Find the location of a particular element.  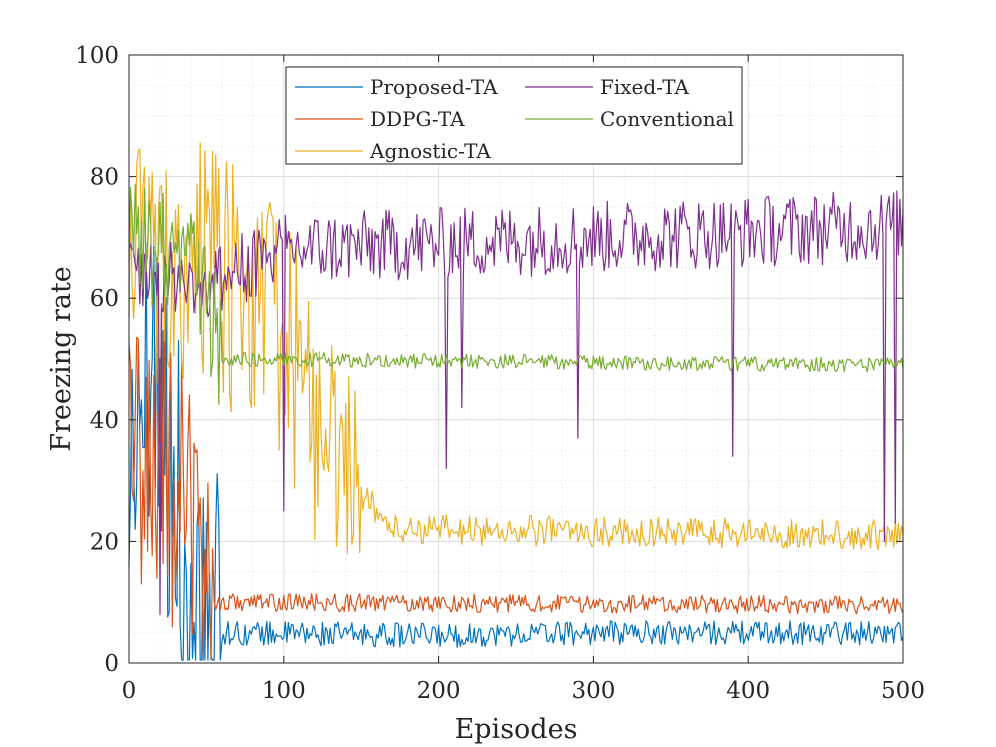

legend-entry-agnostic-ta: Agnostic-TA is located at coordinates (393, 151).